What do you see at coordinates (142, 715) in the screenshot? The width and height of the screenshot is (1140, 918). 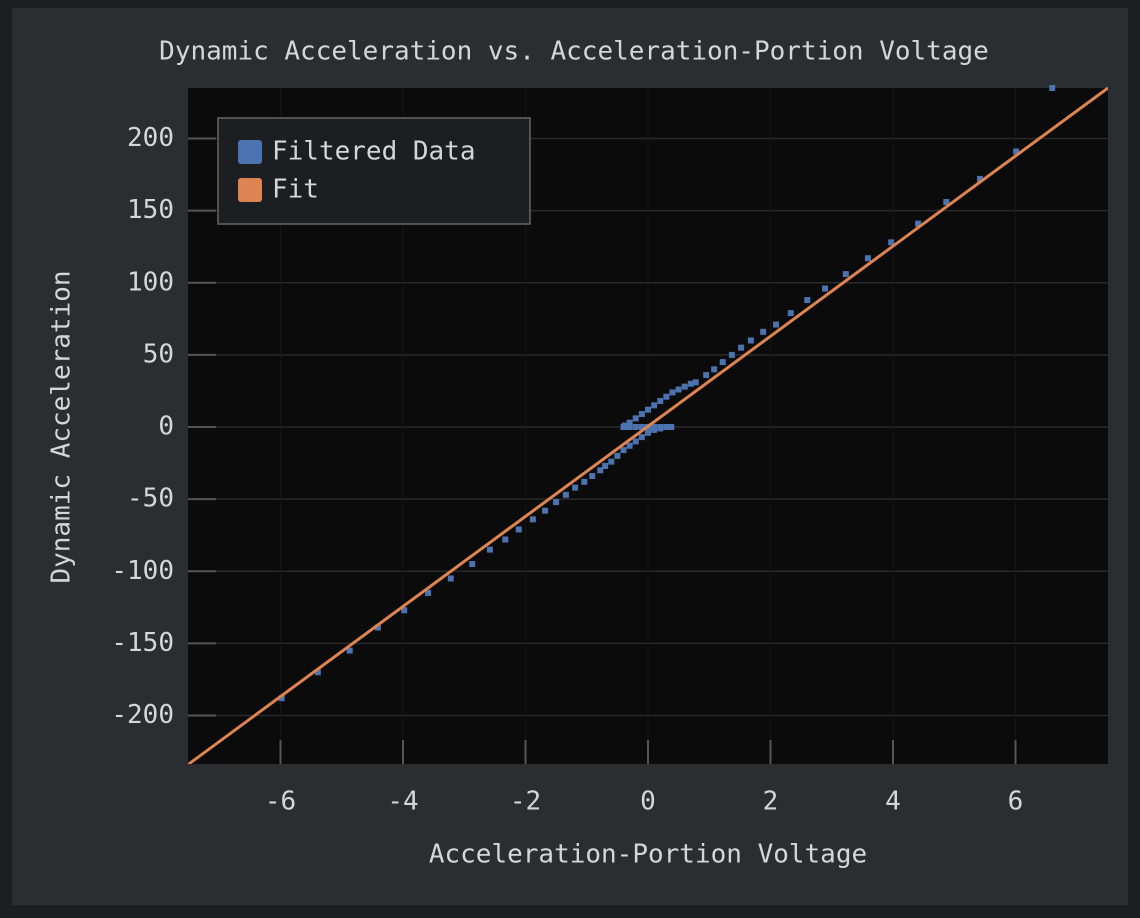 I see `y-tick-label: -200` at bounding box center [142, 715].